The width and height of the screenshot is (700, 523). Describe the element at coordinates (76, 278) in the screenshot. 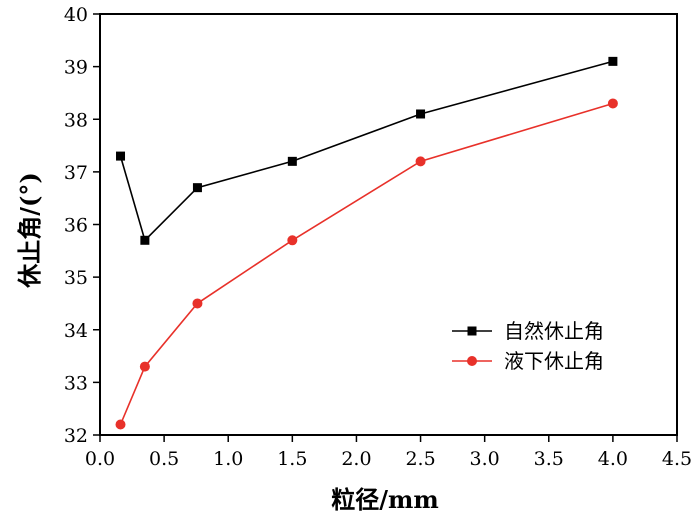

I see `y-tick-label: 35` at that location.